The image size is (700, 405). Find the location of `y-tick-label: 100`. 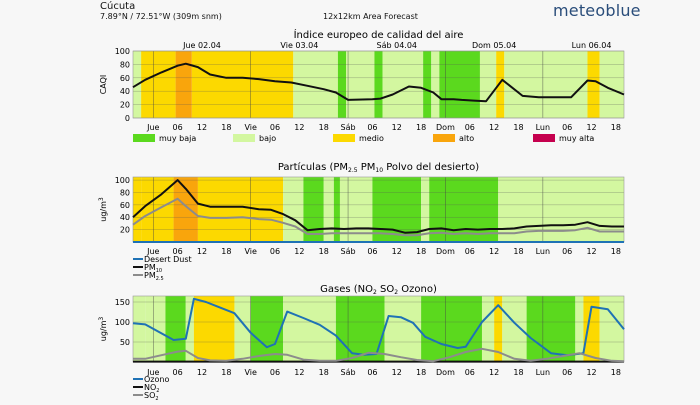

y-tick-label: 100 is located at coordinates (122, 322).